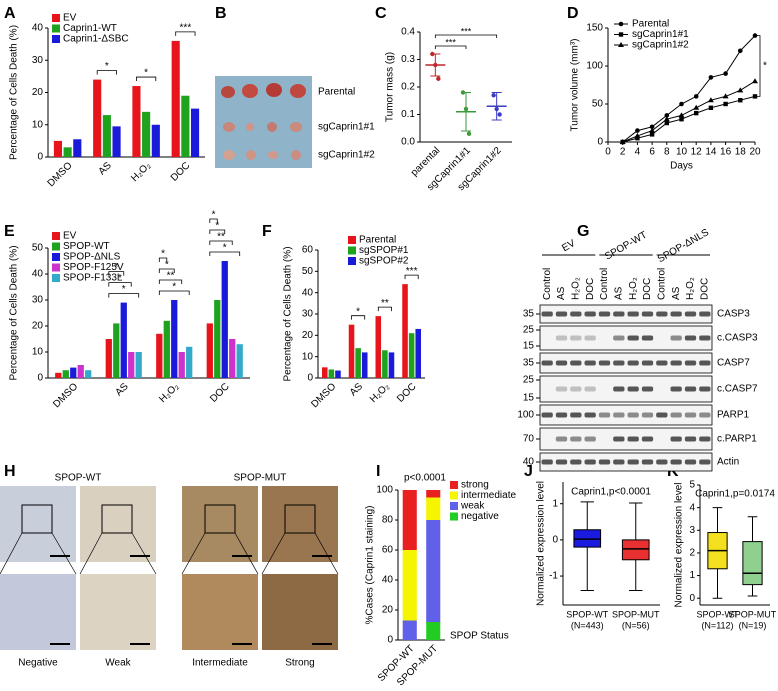 The image size is (778, 691). I want to click on y-tick-label: 5, so click(692, 485).